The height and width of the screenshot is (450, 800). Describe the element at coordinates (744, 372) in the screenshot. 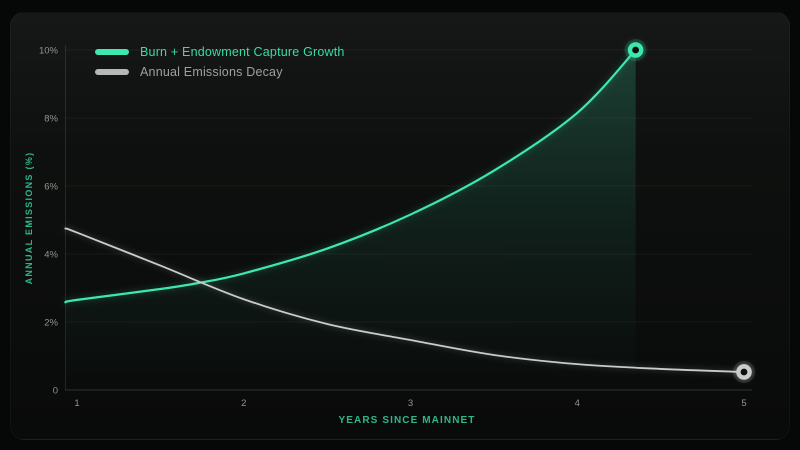

I see `decay-end-marker` at that location.